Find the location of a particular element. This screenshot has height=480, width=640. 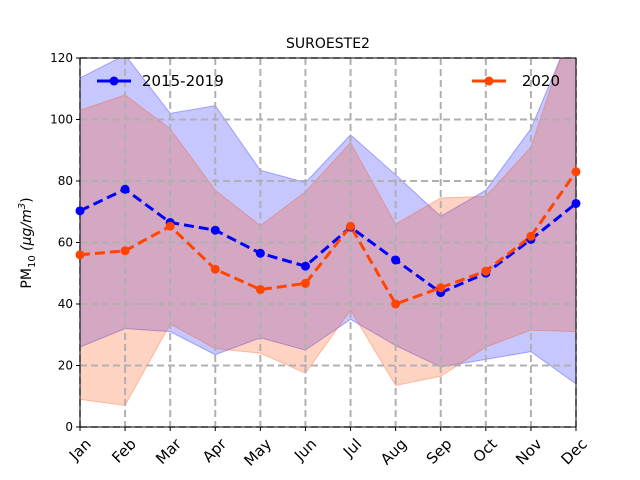

legend: 2015-2019 2020 is located at coordinates (328, 81).